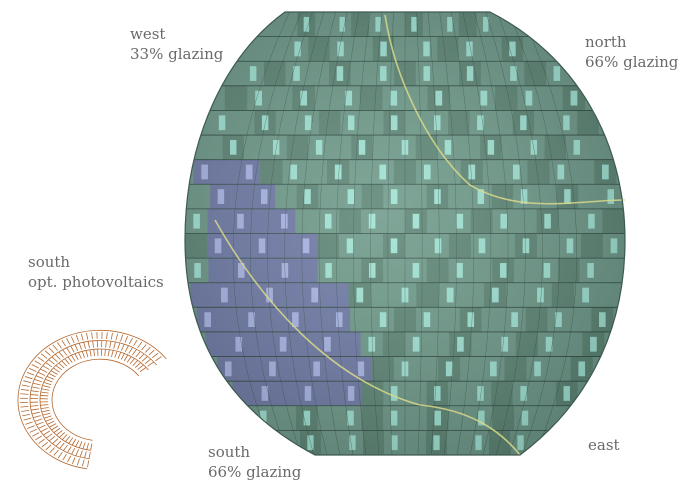 This screenshot has width=695, height=494. What do you see at coordinates (606, 42) in the screenshot?
I see `label-north-orientation: north` at bounding box center [606, 42].